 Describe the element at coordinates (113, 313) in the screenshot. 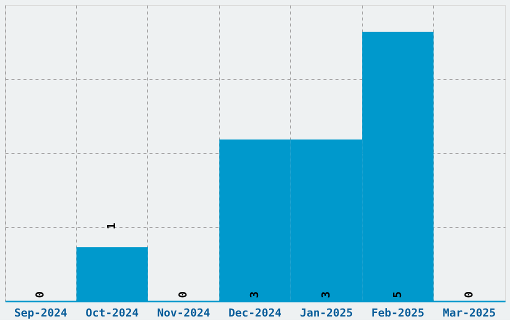

I see `x-tick-label: Oct-2024` at that location.